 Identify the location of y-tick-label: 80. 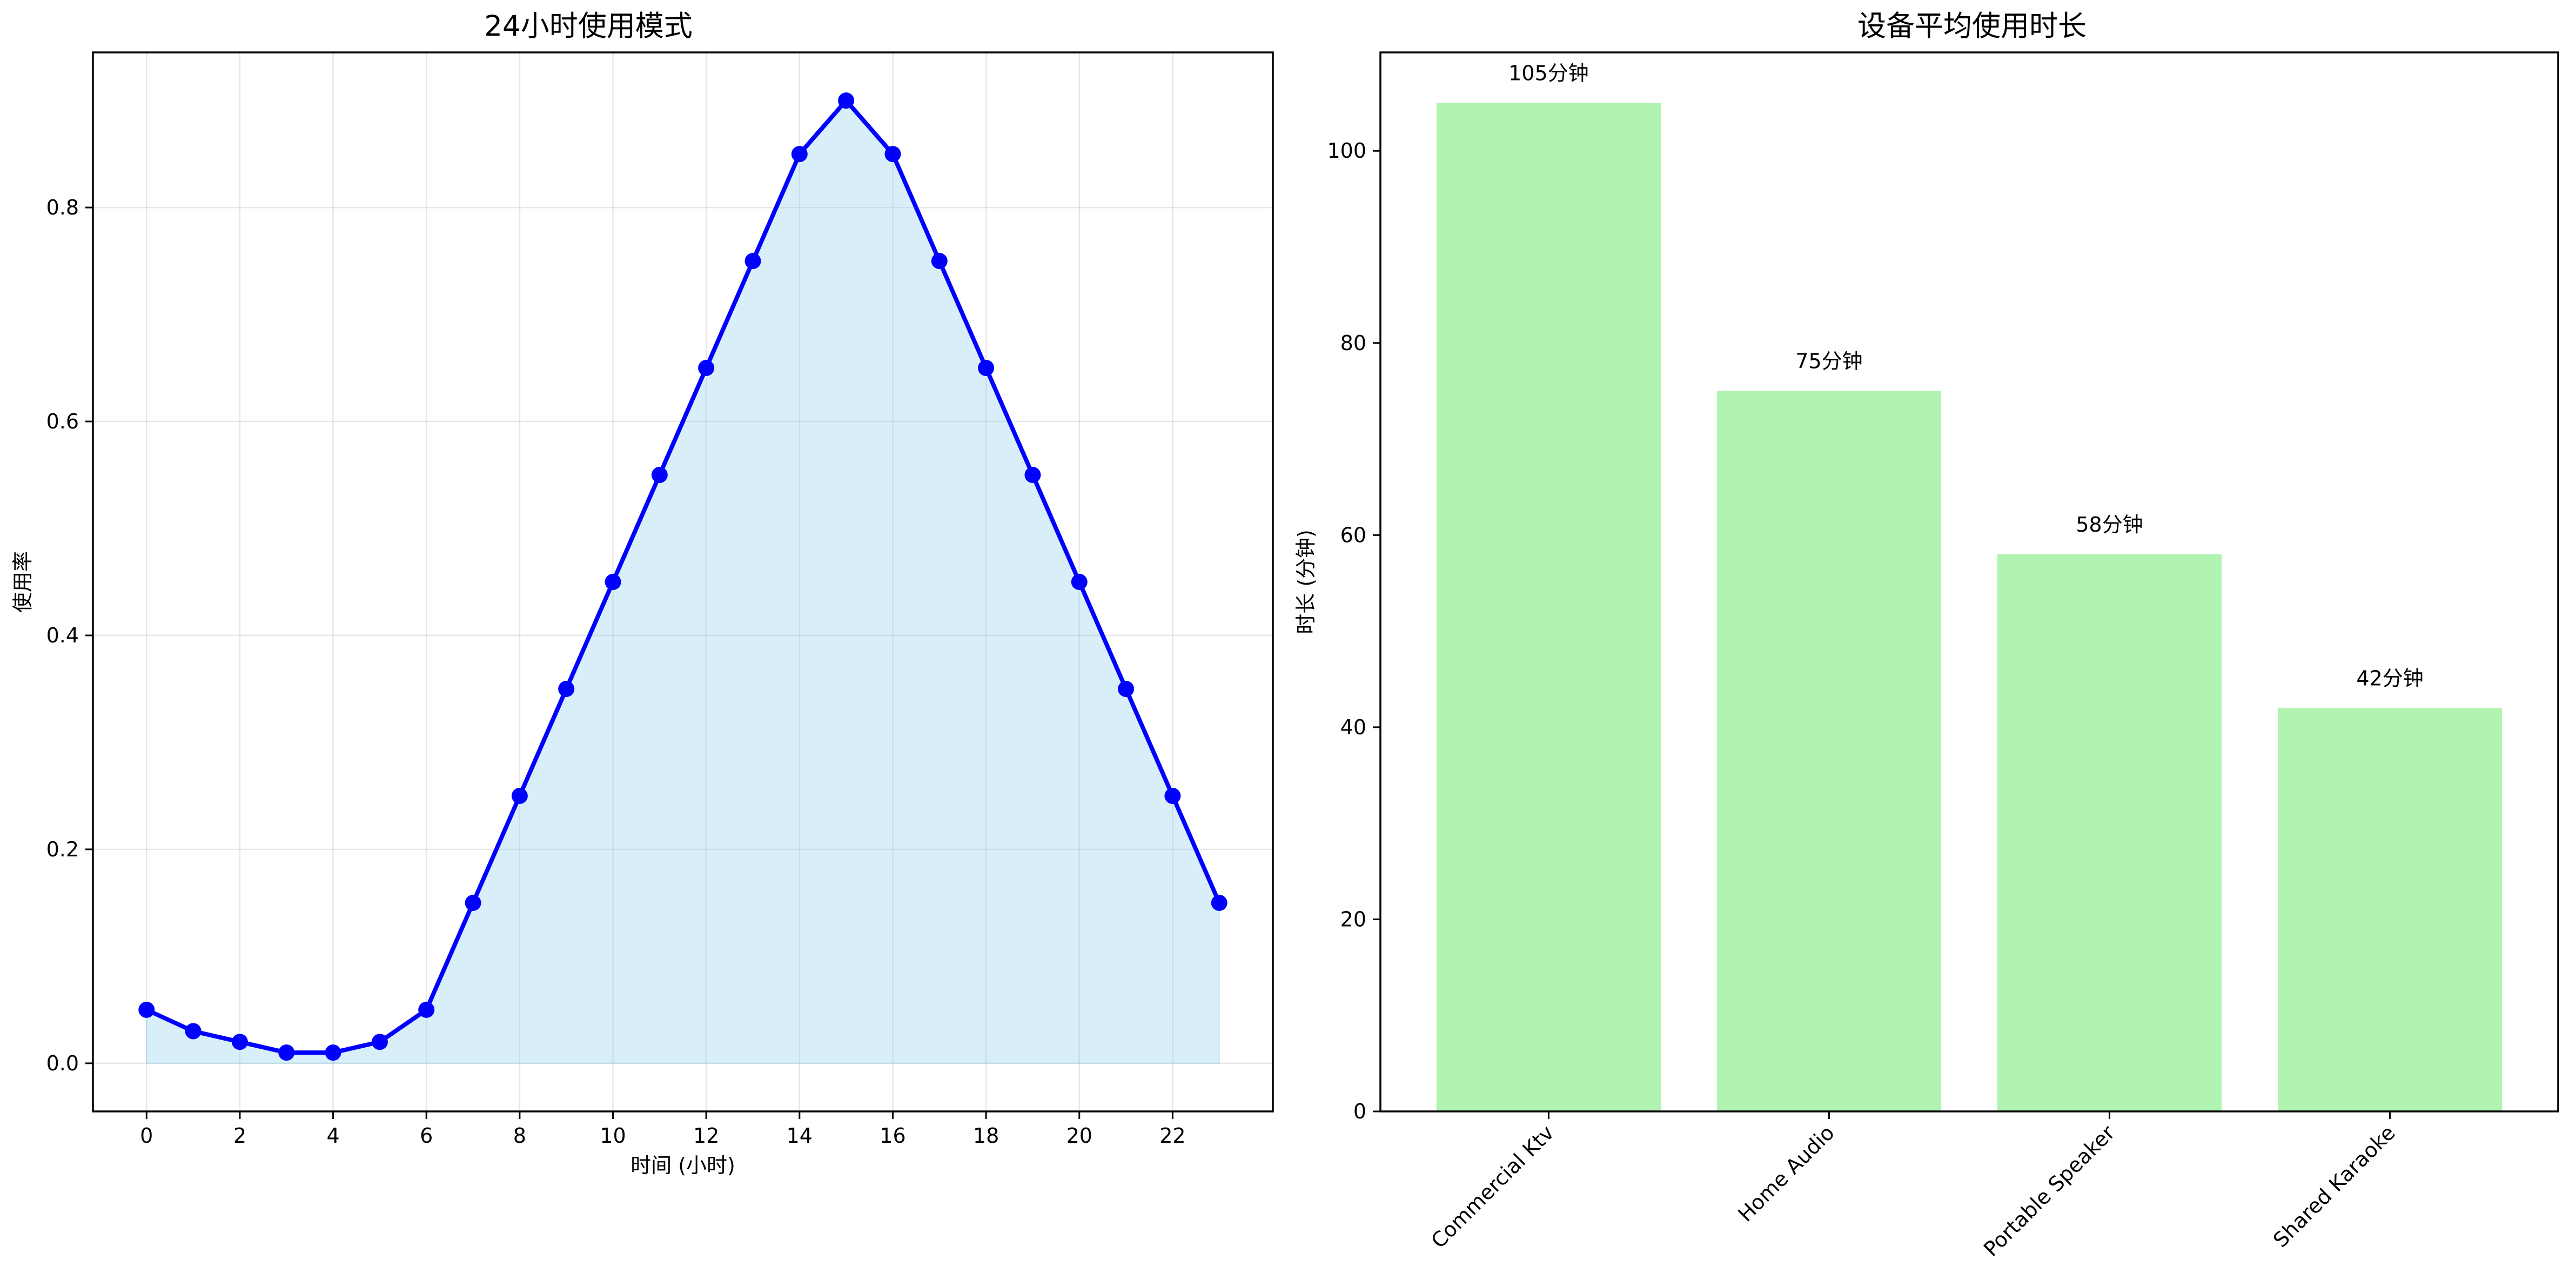
(1353, 343).